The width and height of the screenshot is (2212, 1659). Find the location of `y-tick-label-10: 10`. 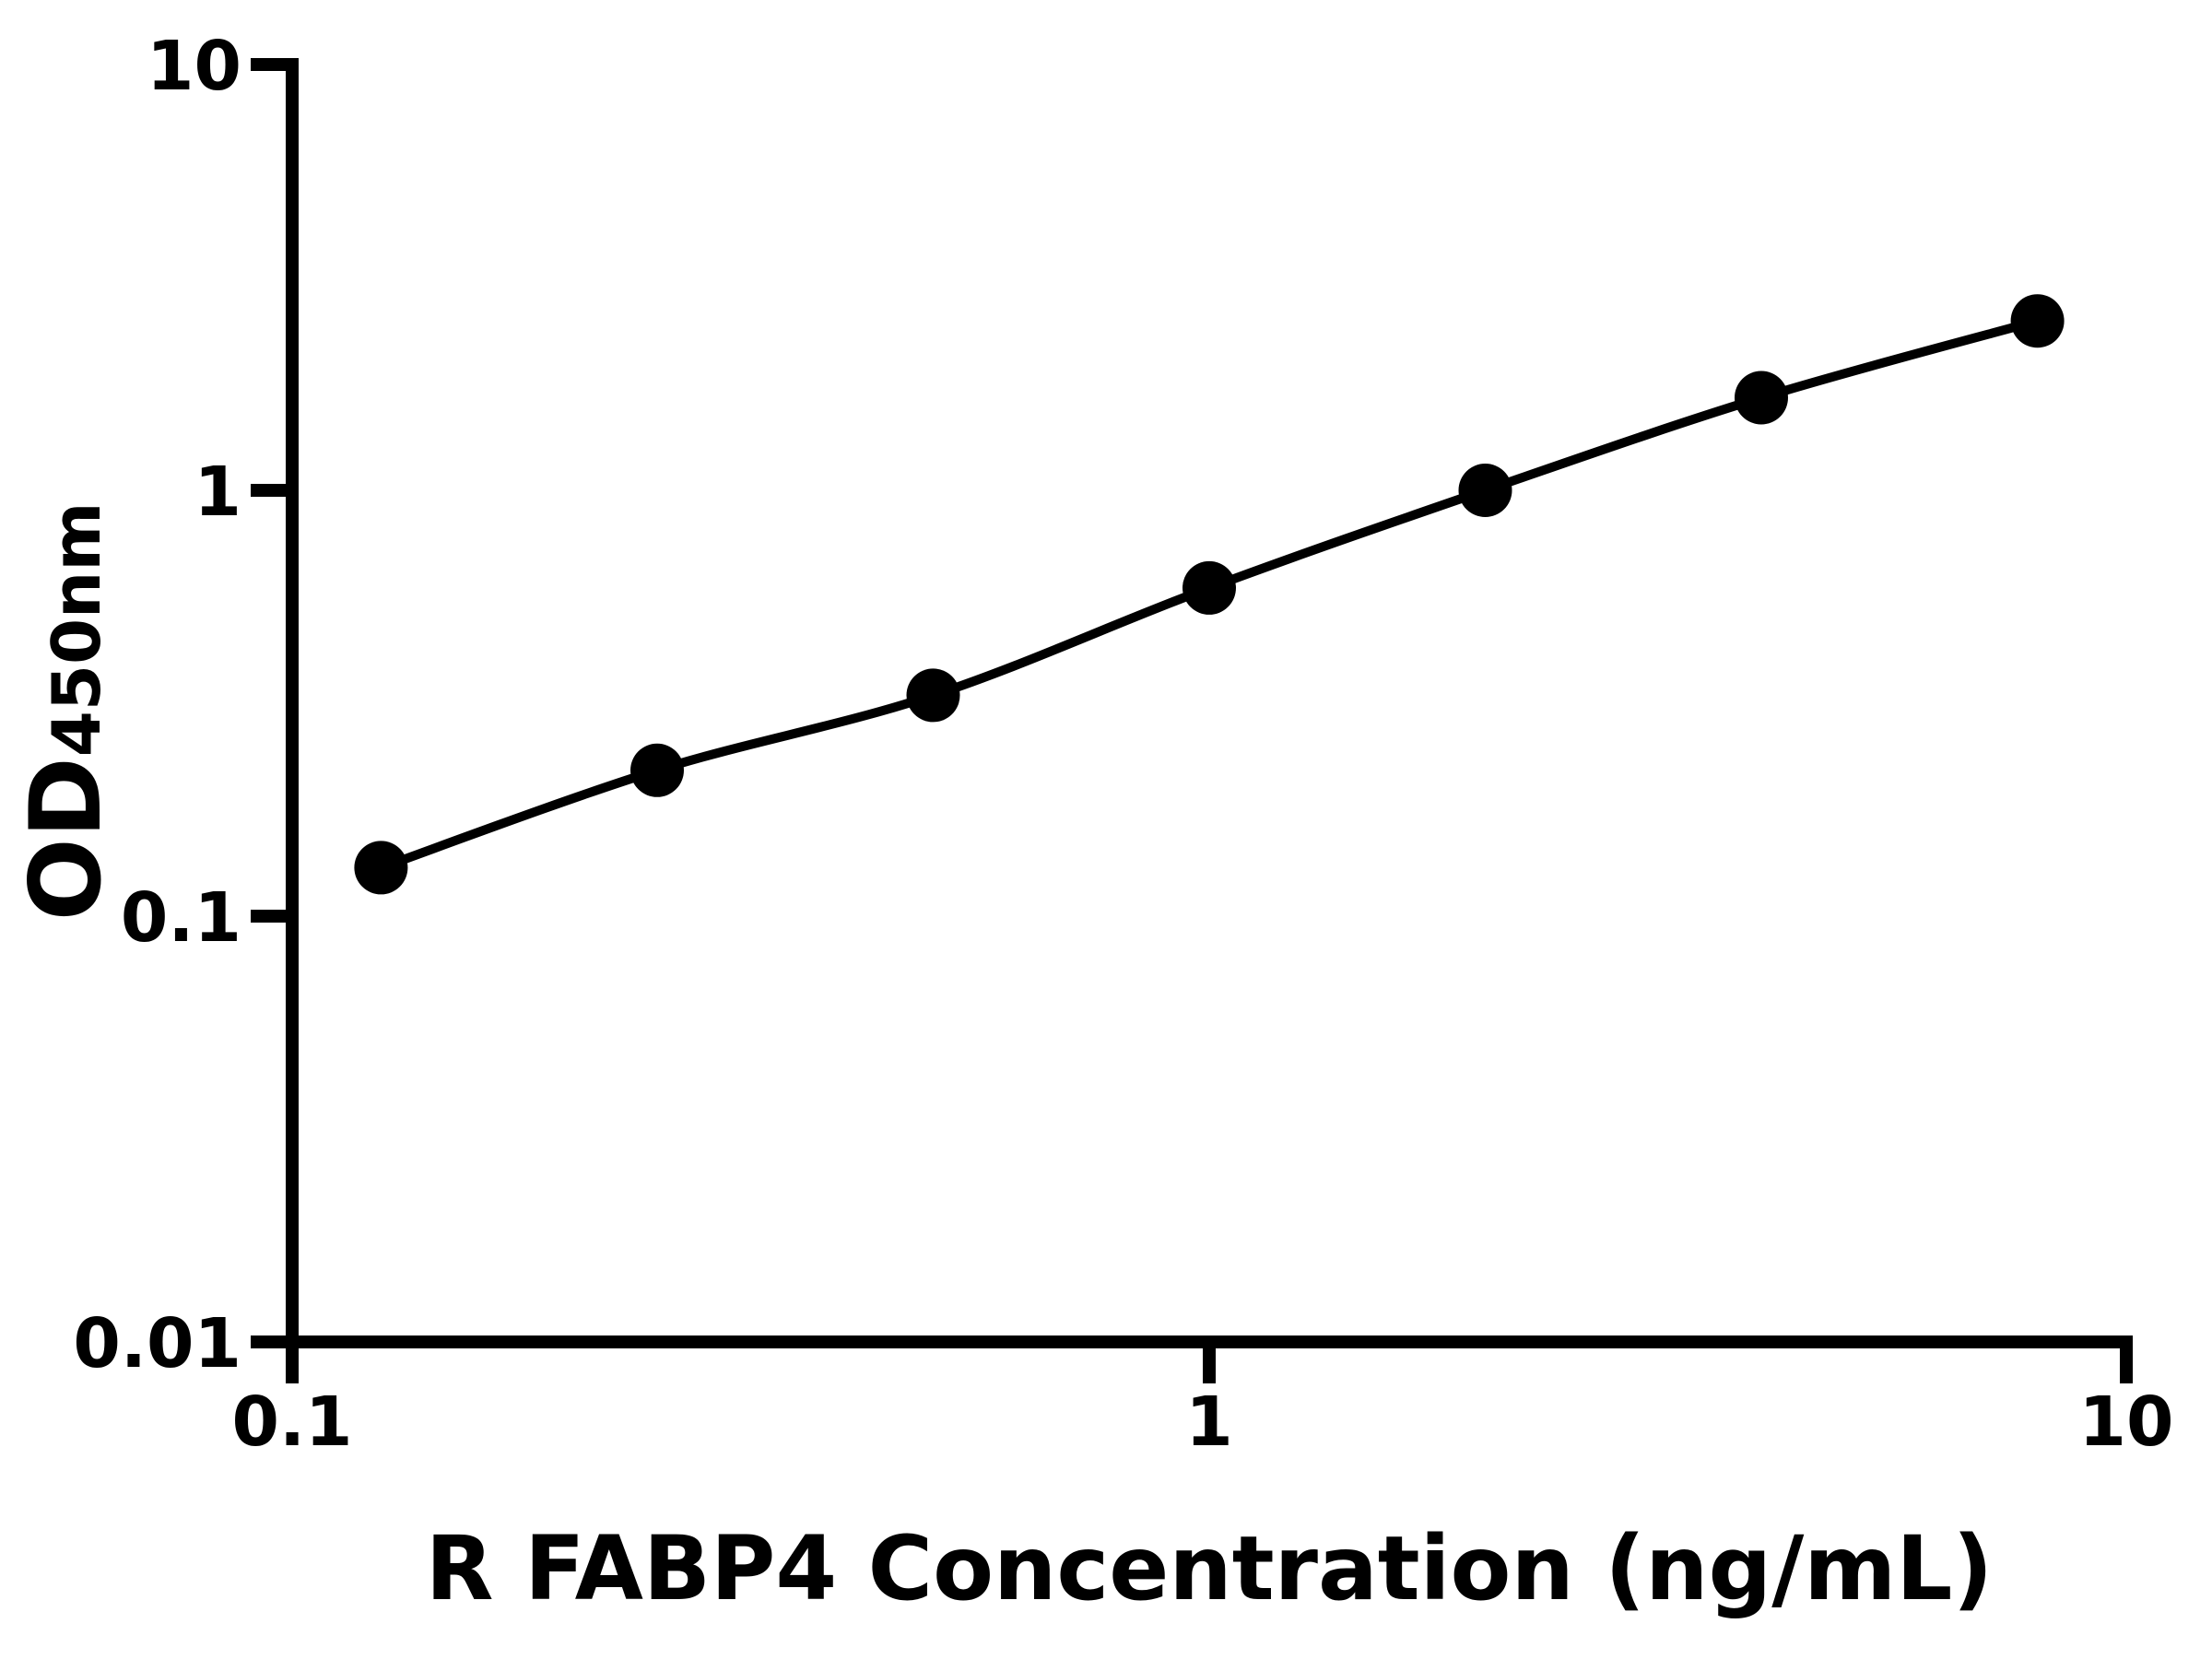

y-tick-label-10: 10 is located at coordinates (194, 66).